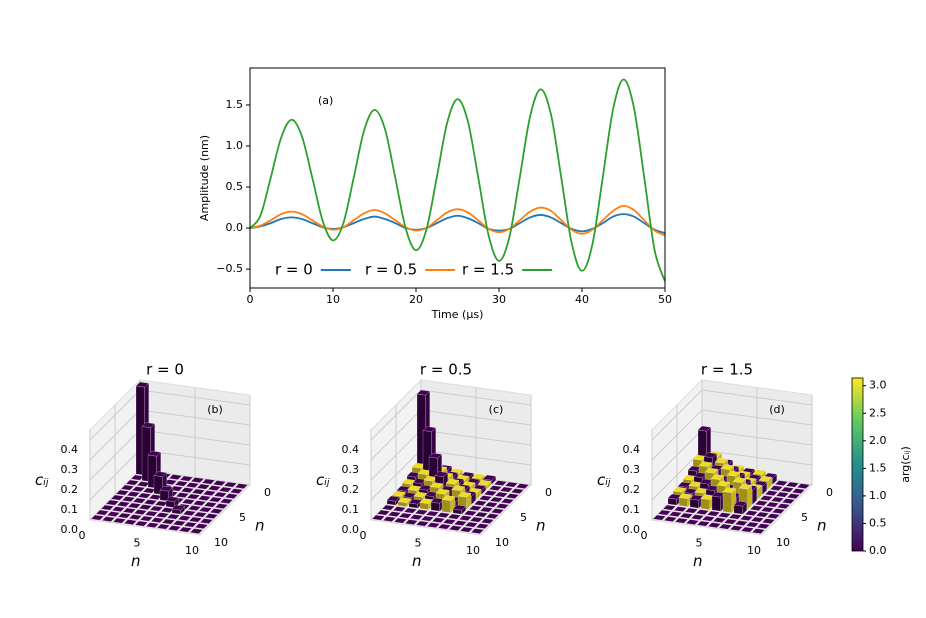 Image resolution: width=926 pixels, height=618 pixels. I want to click on y-tick-label: 0.5, so click(235, 186).